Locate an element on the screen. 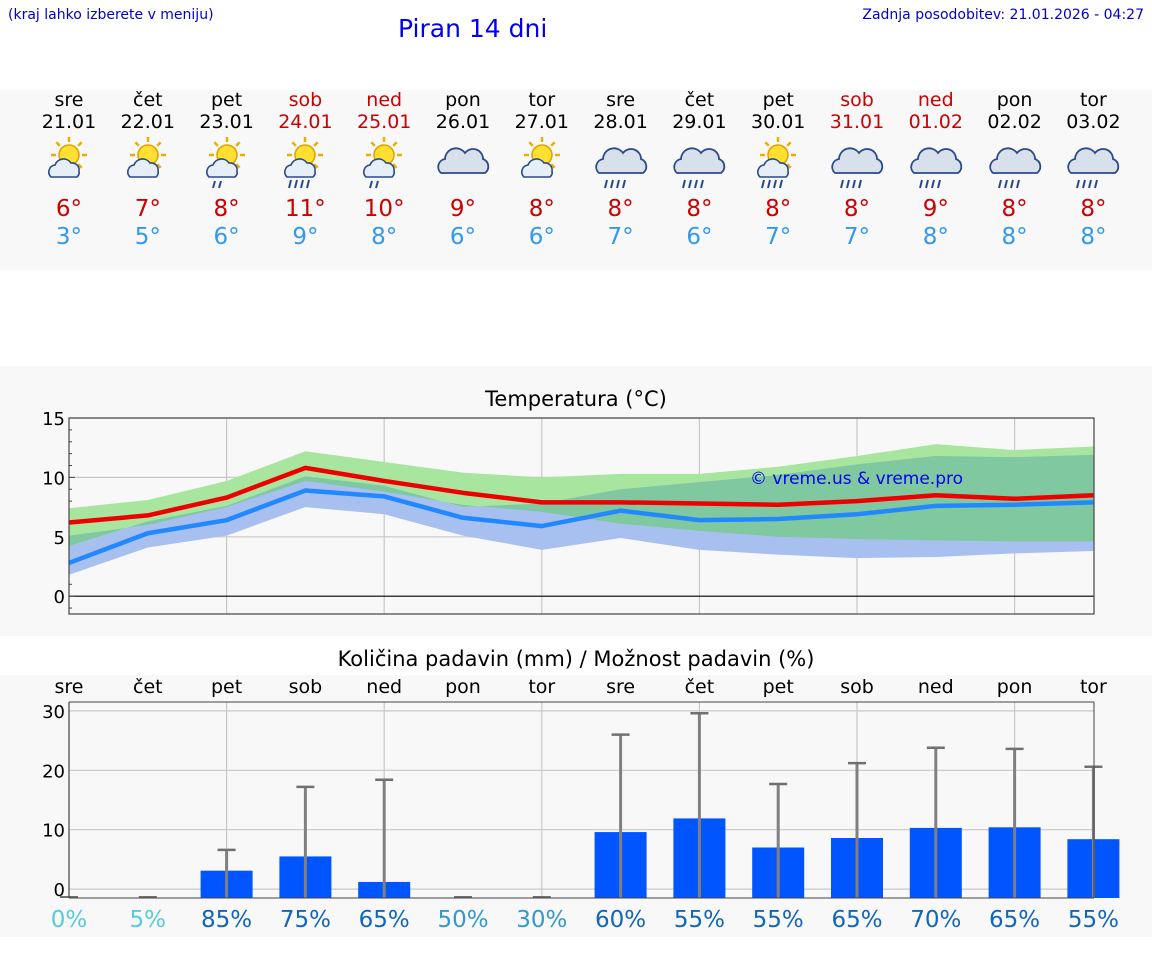 This screenshot has height=975, width=1152. day-name: sre is located at coordinates (621, 100).